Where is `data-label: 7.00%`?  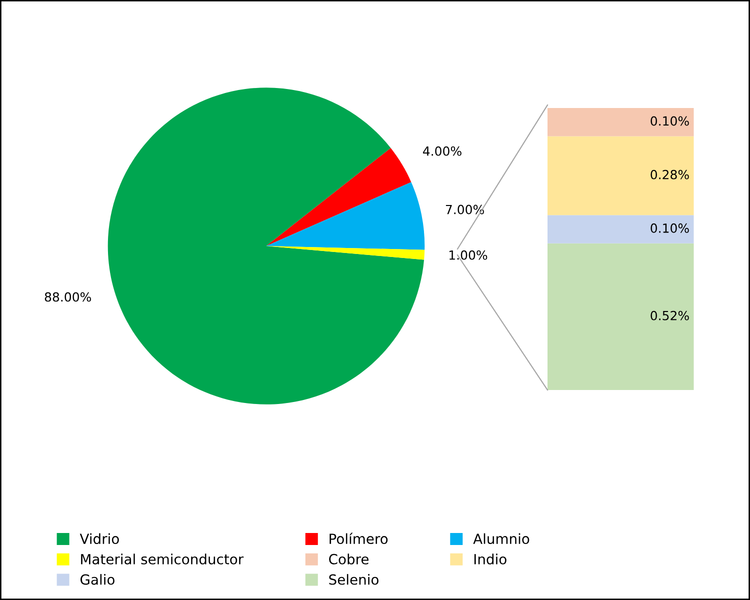
data-label: 7.00% is located at coordinates (465, 209).